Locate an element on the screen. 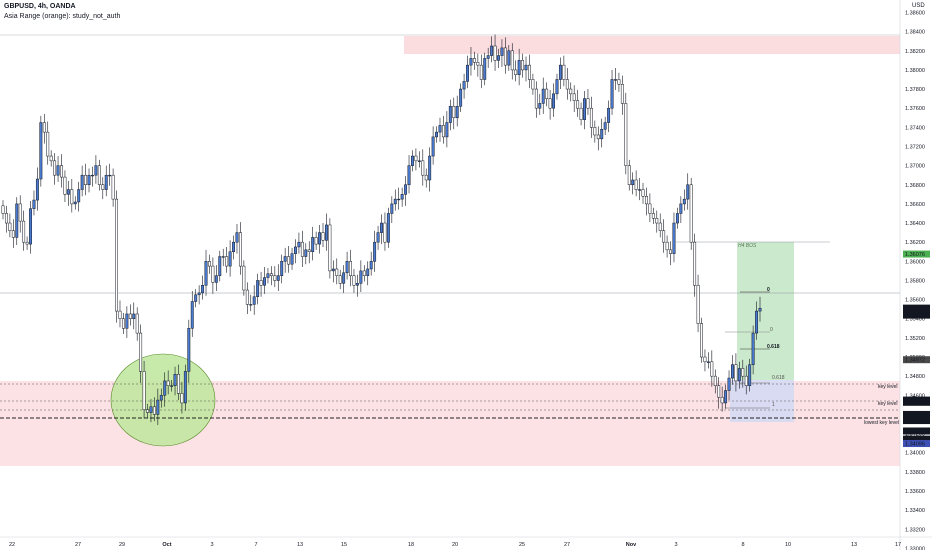 The width and height of the screenshot is (932, 550). x-tick-label: 10 is located at coordinates (788, 545).